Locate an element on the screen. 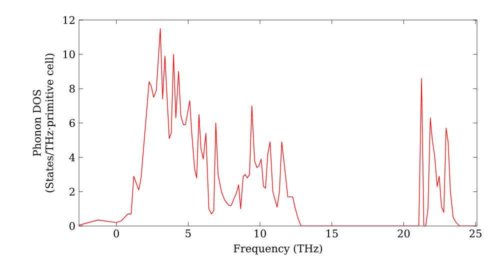  x-axis-title: Frequency (THz) is located at coordinates (278, 249).